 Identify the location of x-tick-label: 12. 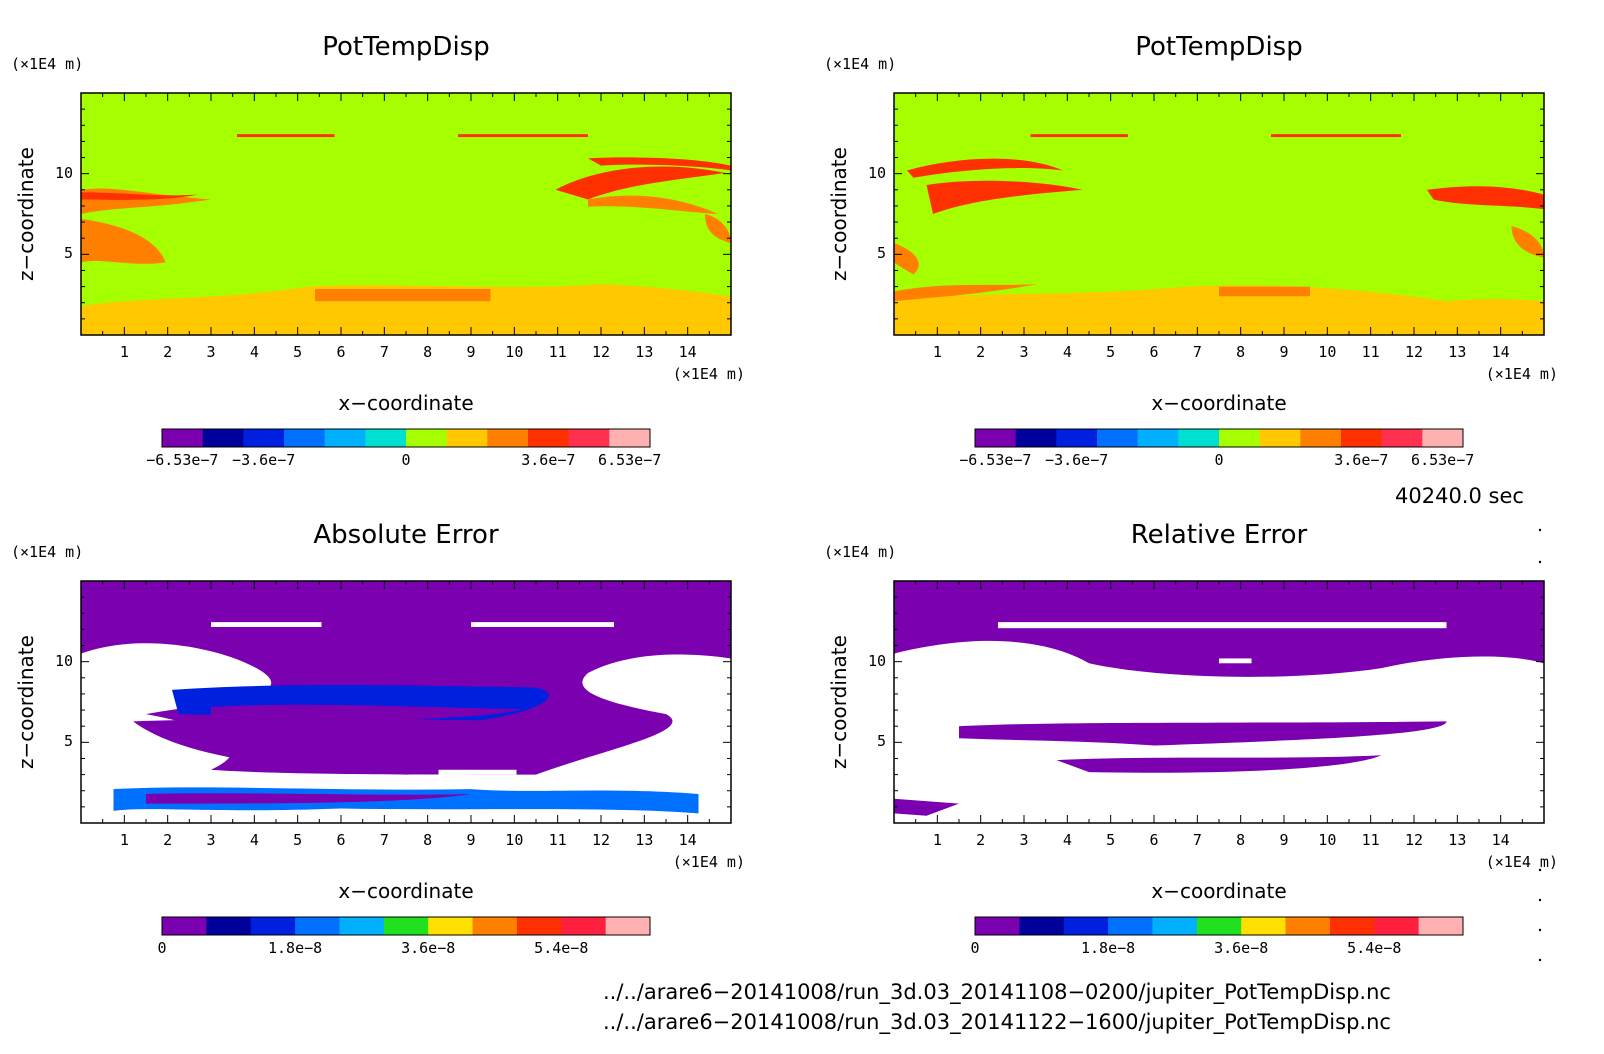
(1414, 840).